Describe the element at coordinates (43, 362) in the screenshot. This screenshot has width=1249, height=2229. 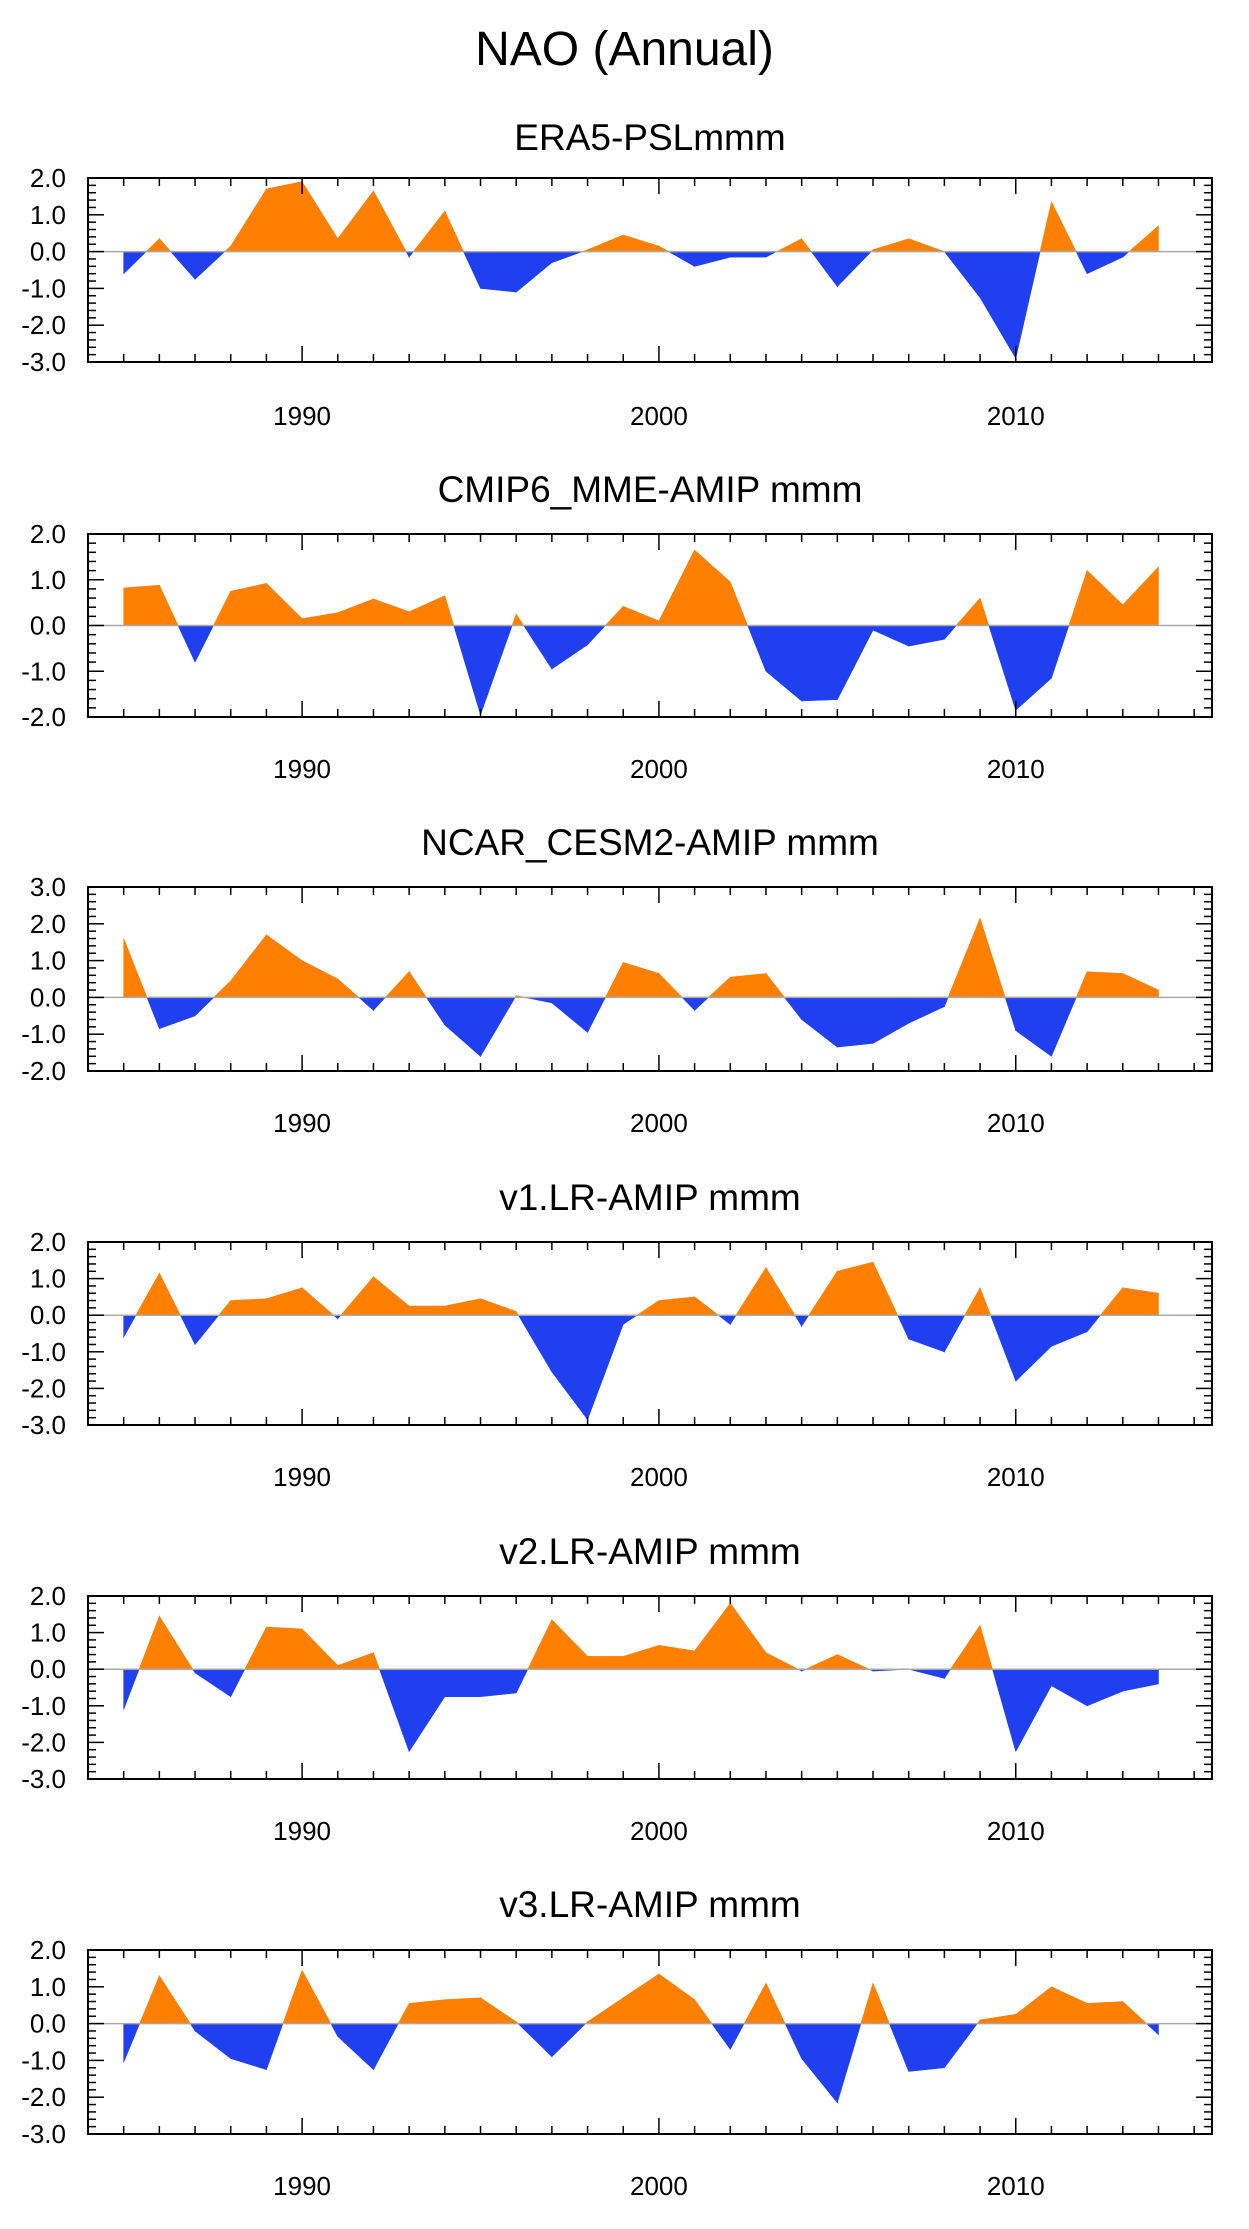
I see `y-tick-label: -3.0` at that location.